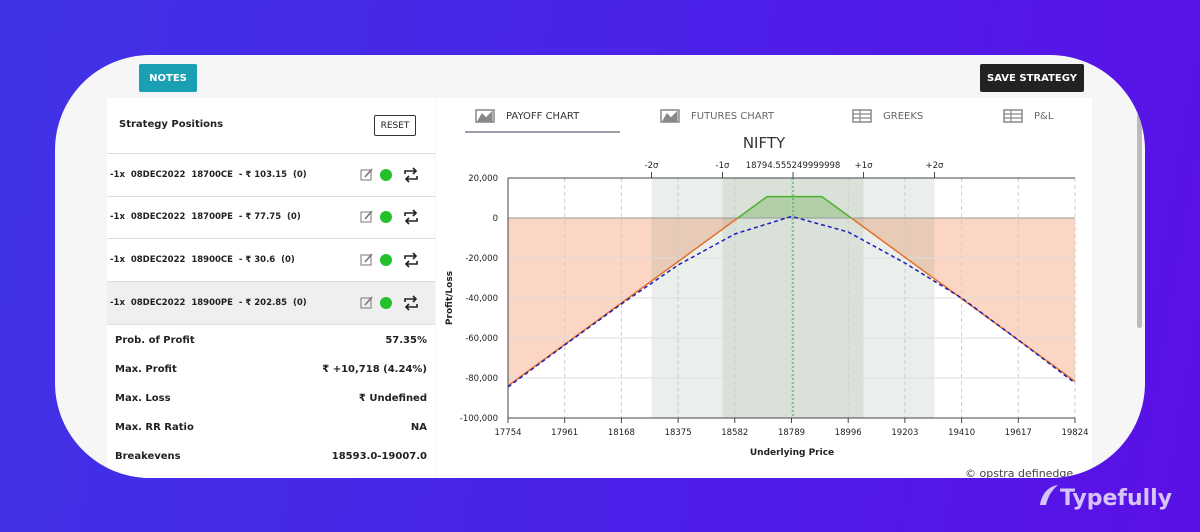 This screenshot has width=1200, height=532. I want to click on stat-row: Max. Loss ₹ Undefined, so click(271, 398).